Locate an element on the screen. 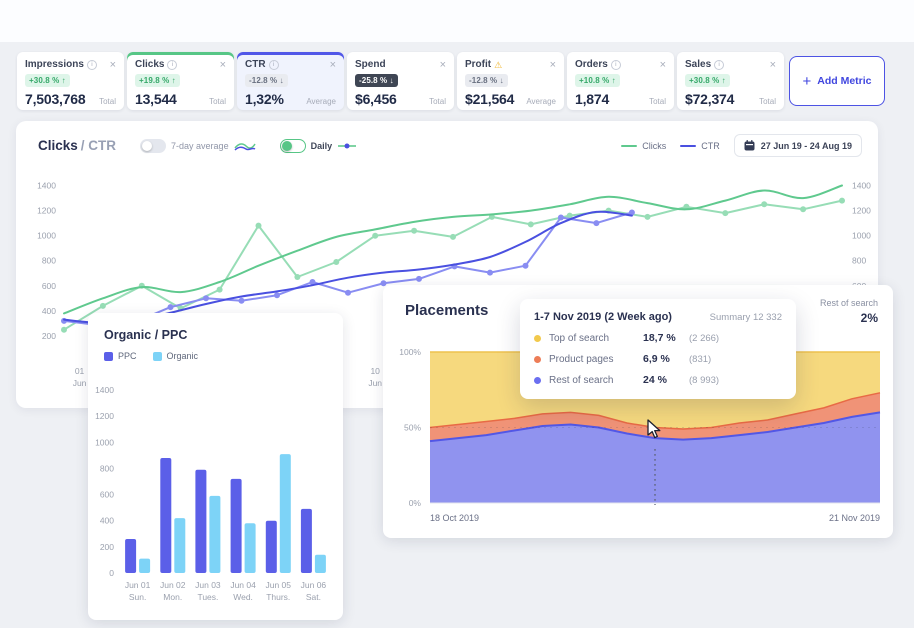  x-axis-tick: Wed. is located at coordinates (243, 597).